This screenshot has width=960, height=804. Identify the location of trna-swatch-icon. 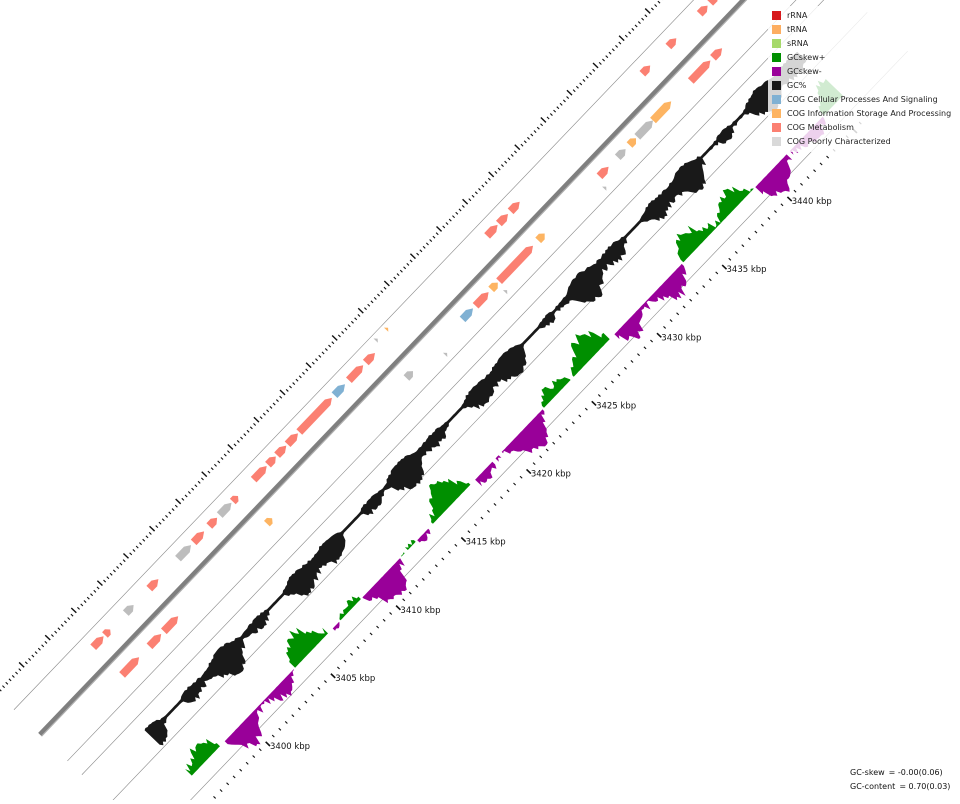
(776, 29).